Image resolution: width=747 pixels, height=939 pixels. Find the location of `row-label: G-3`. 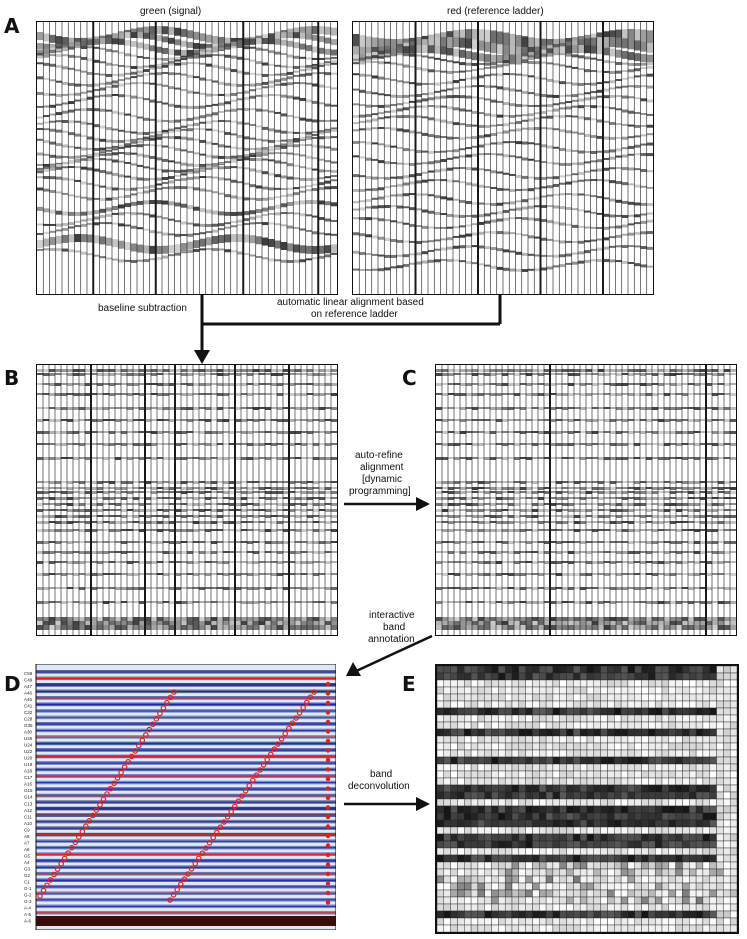

row-label: G-3 is located at coordinates (28, 901).